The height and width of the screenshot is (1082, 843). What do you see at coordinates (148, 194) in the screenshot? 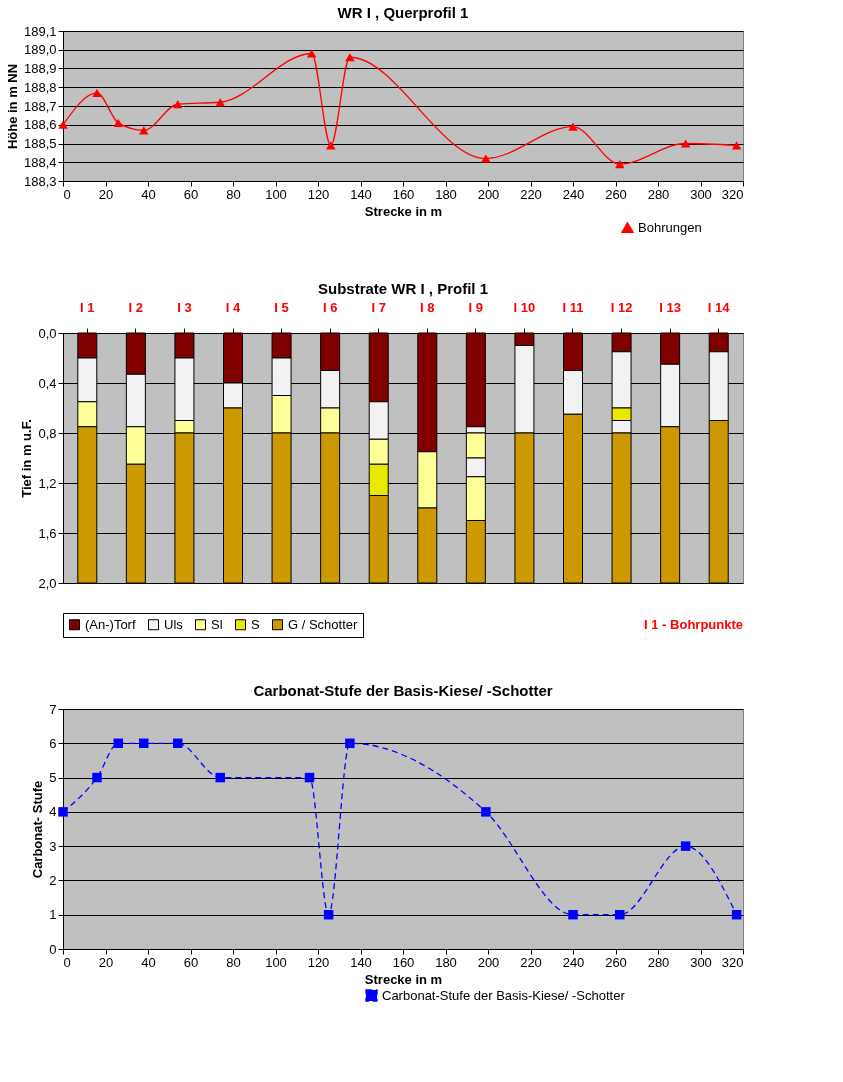
I see `x-tick-label: 40` at bounding box center [148, 194].